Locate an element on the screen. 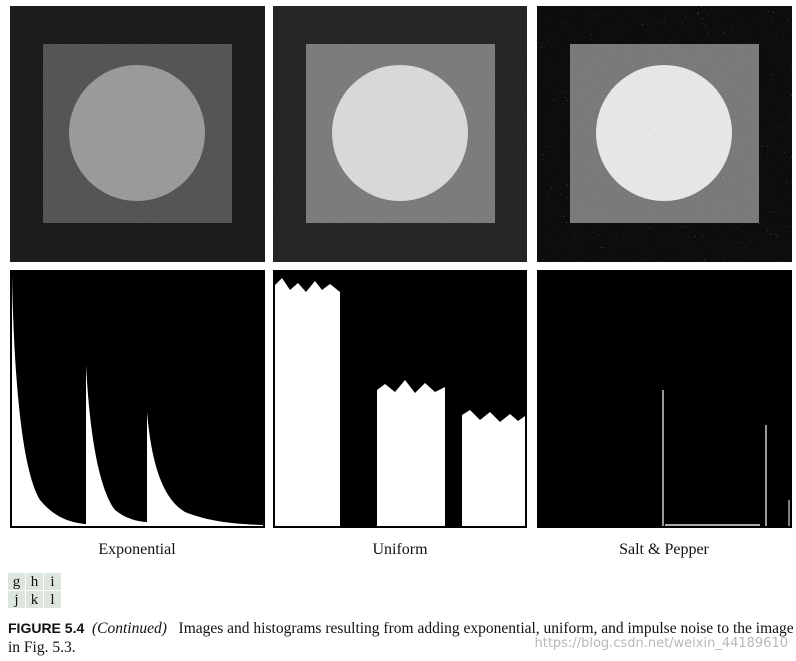 The width and height of the screenshot is (796, 661). caption-continued: (Continued) is located at coordinates (129, 628).